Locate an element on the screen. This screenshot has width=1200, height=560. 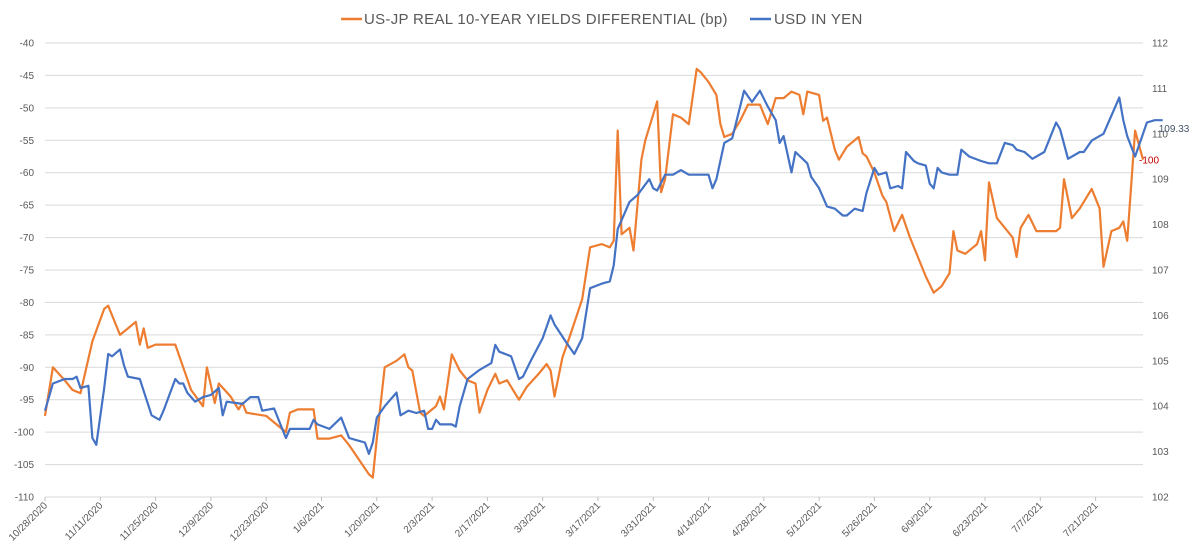
y-left-tick-label: -90 is located at coordinates (27, 368).